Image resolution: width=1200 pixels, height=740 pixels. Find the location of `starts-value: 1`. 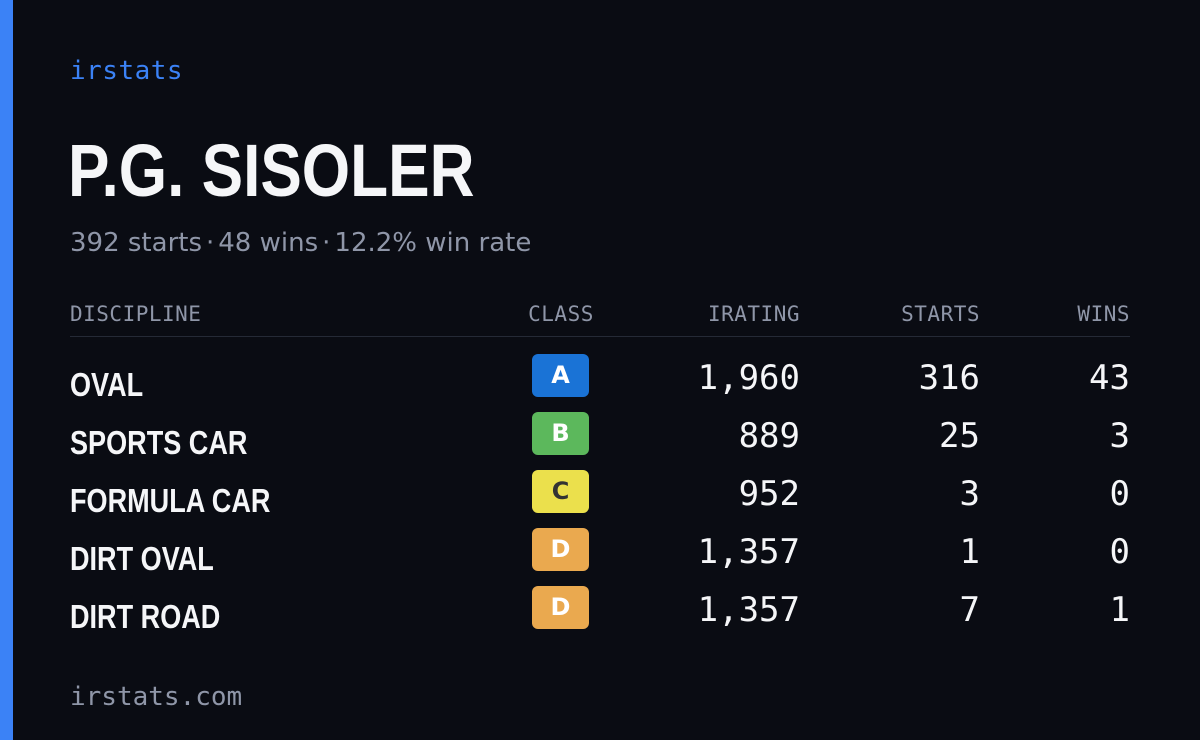

starts-value: 1 is located at coordinates (969, 552).